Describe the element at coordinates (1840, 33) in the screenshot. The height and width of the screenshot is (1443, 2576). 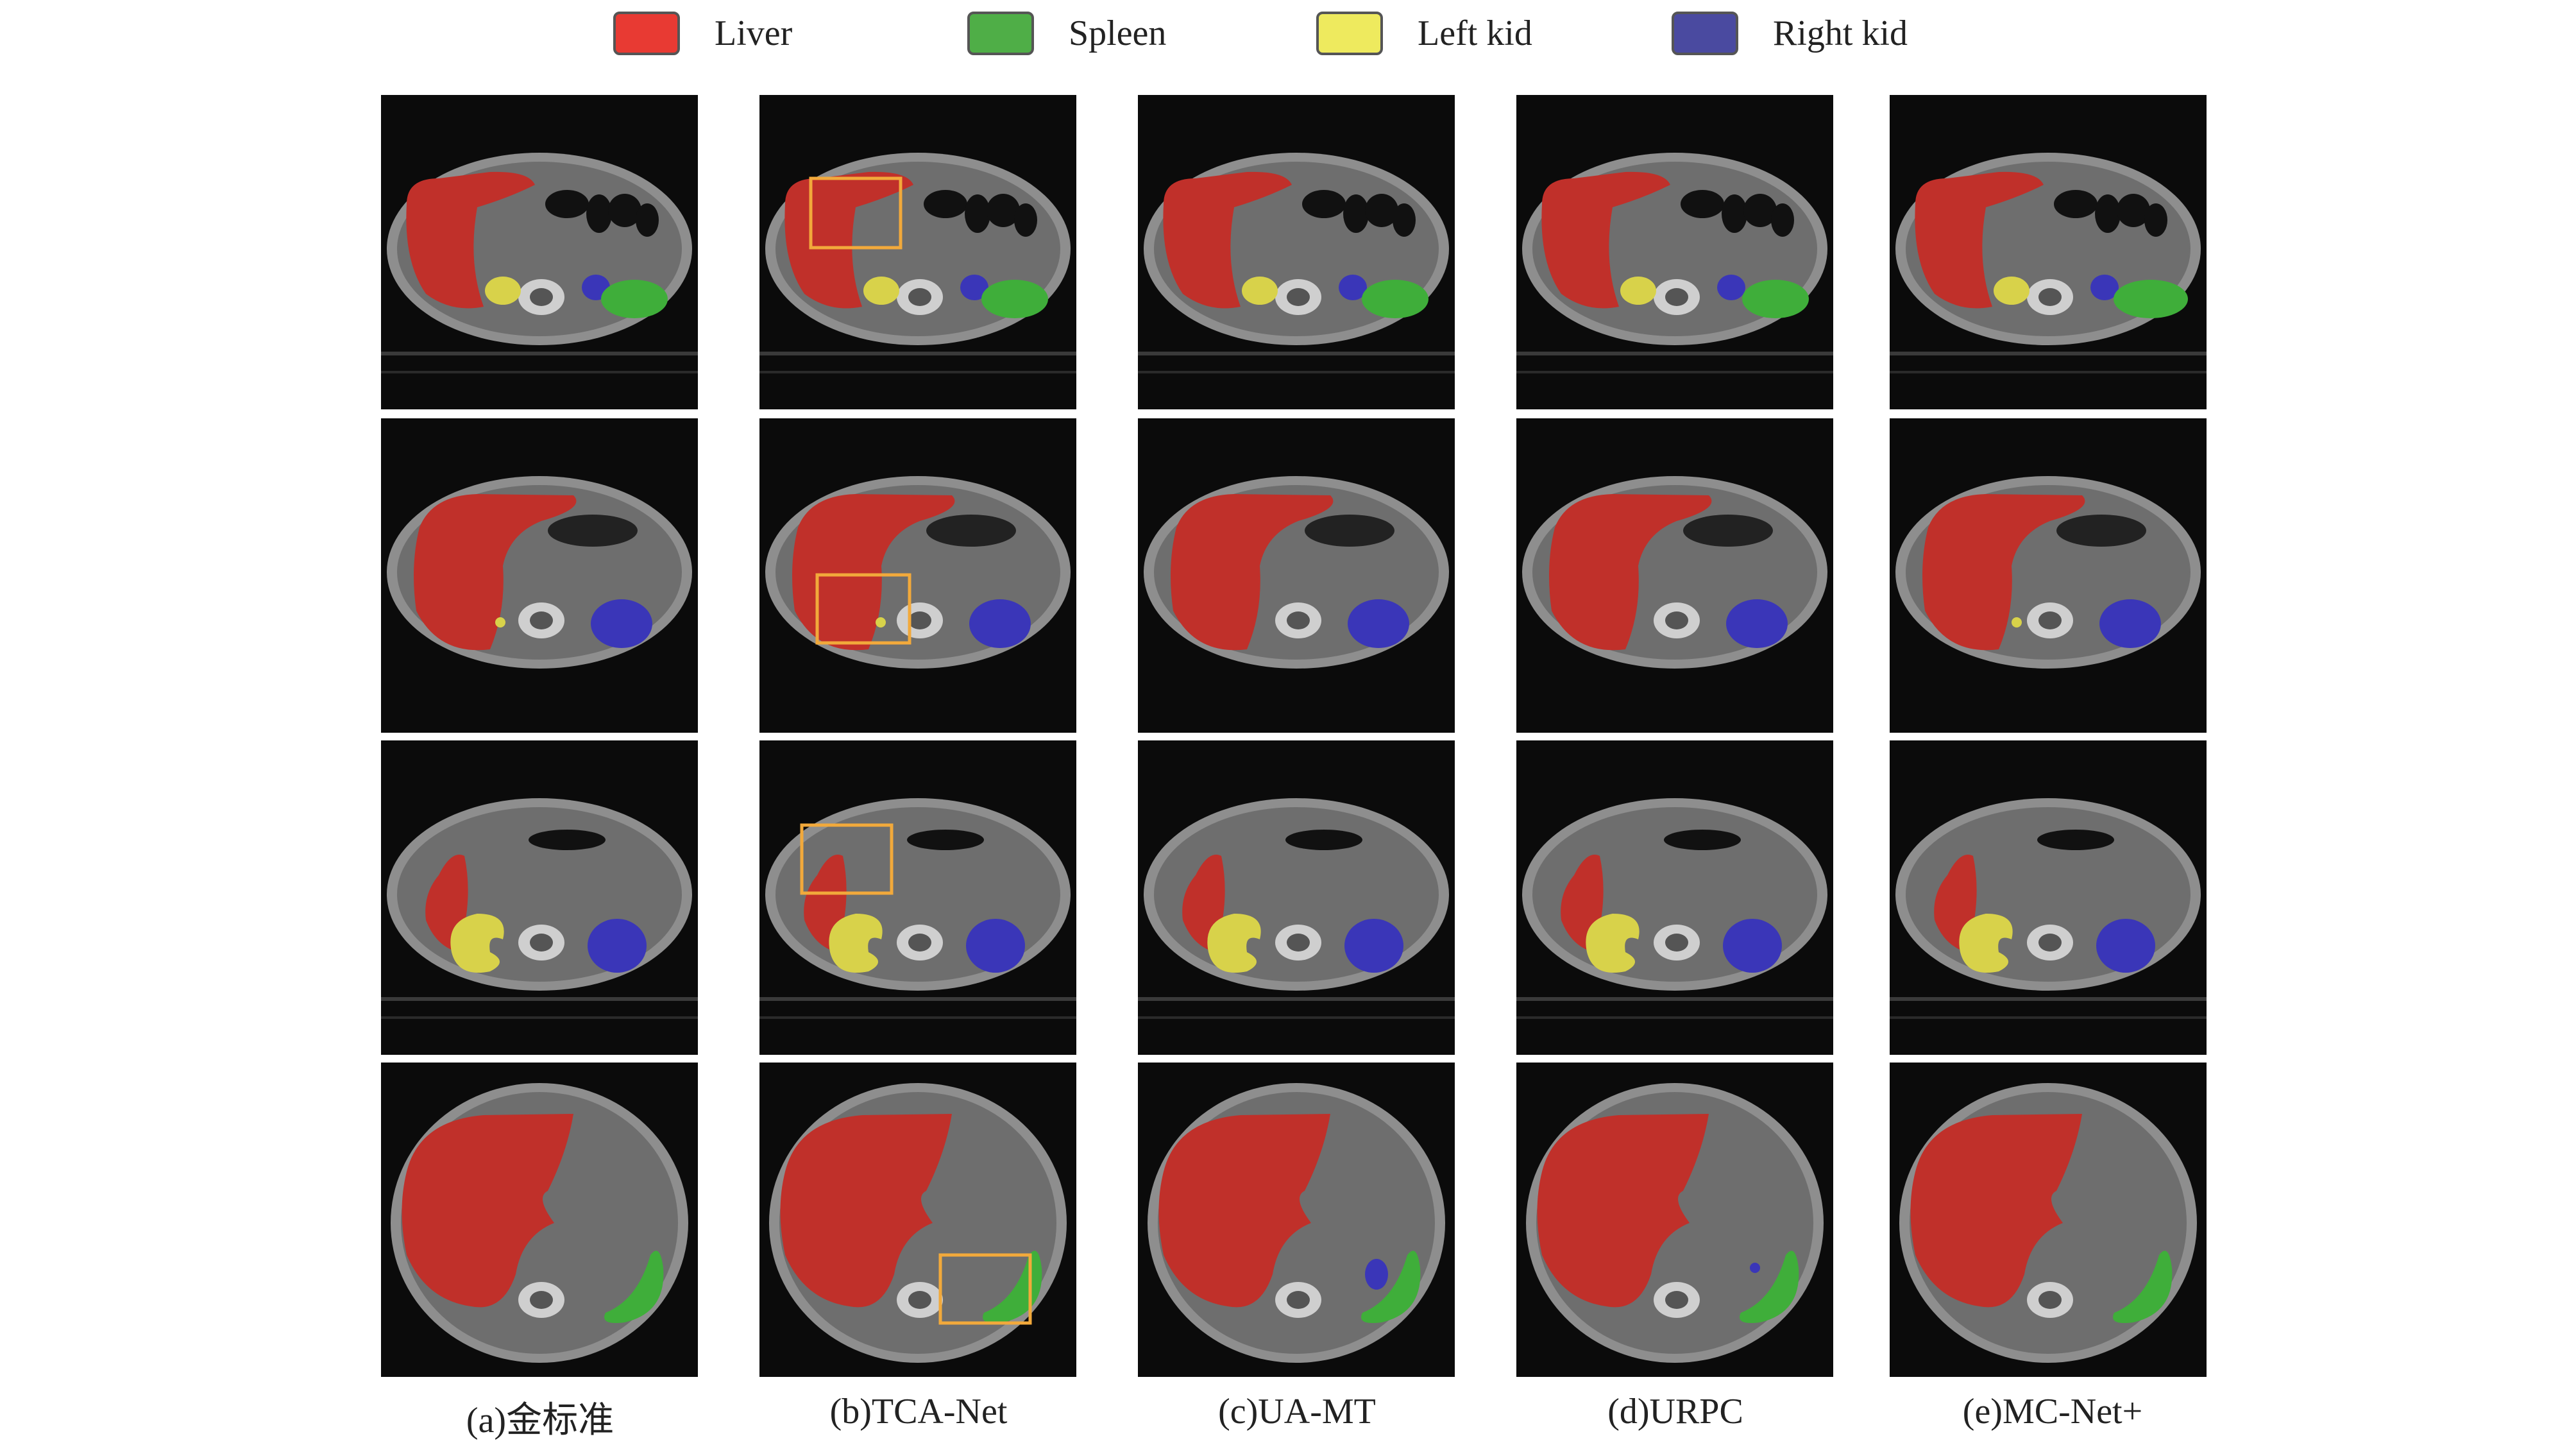
I see `legend-label-right-kid: Right kid` at that location.